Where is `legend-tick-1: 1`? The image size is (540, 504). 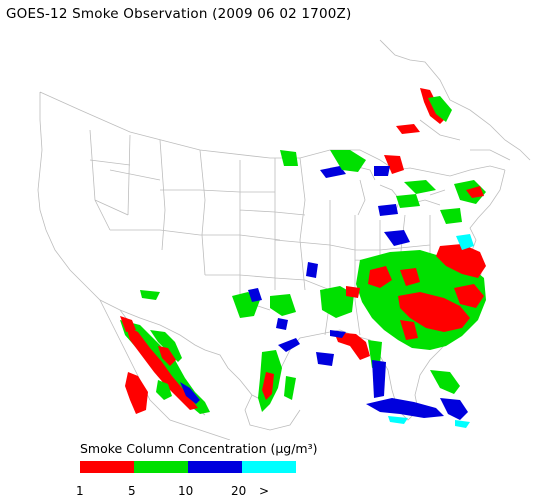 legend-tick-1: 1 is located at coordinates (80, 491).